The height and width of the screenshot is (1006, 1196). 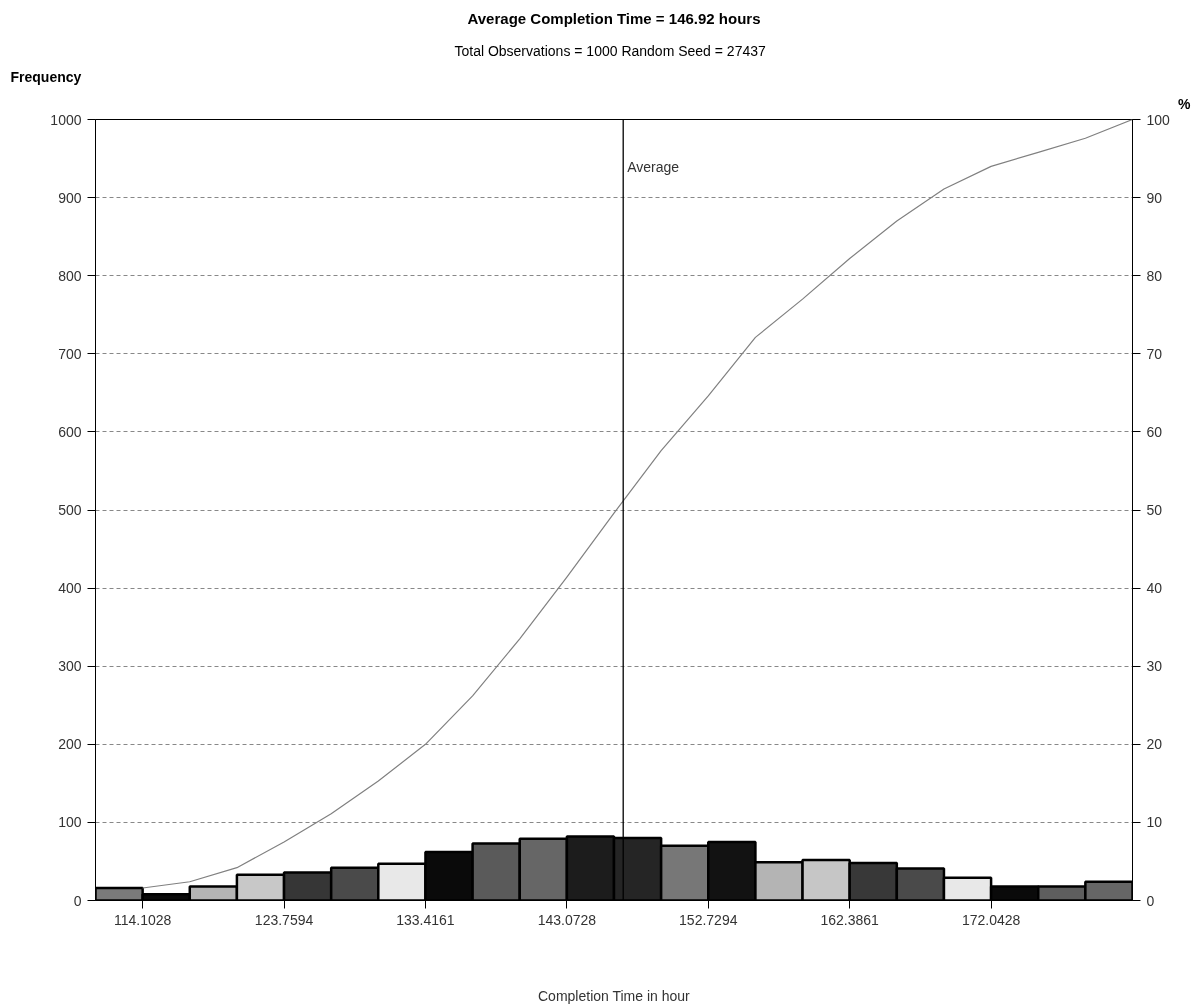 I want to click on y2-tick-label: 70, so click(x=1154, y=353).